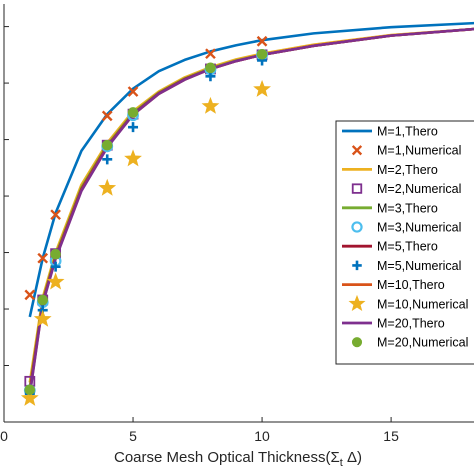  I want to click on legend-item-m-1-numerical: M=1,Numerical, so click(406, 151).